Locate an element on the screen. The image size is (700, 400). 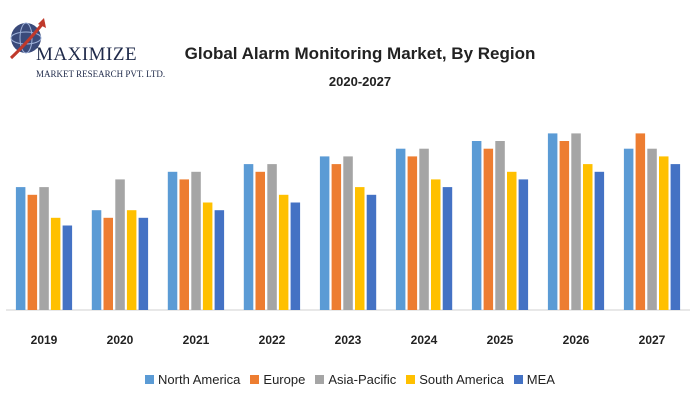
bar-2021-north-america is located at coordinates (172, 240).